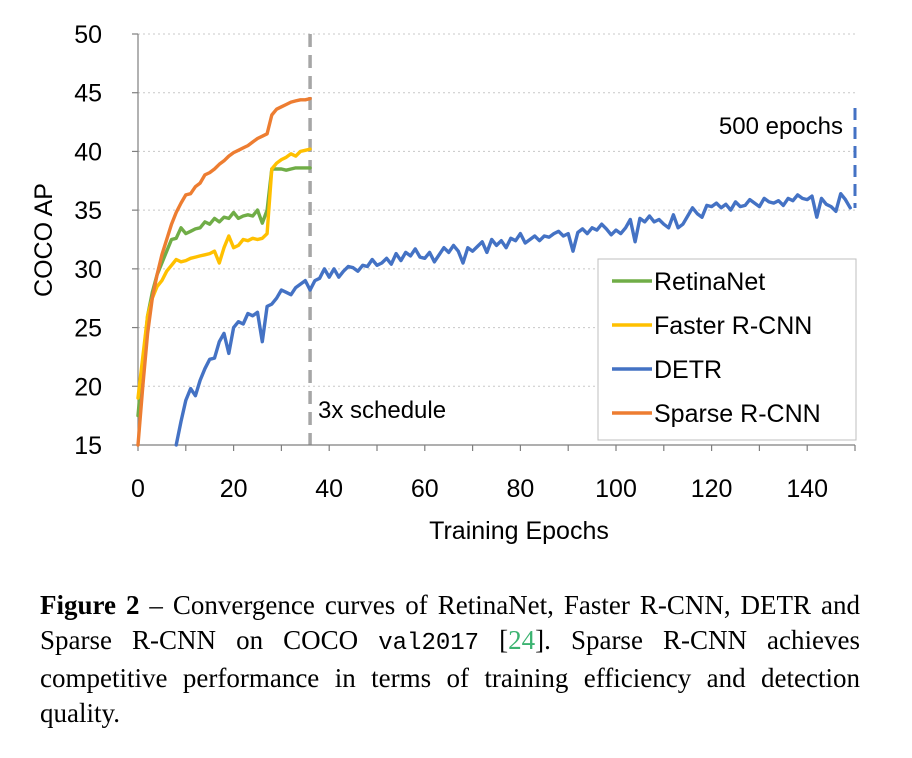 Image resolution: width=912 pixels, height=758 pixels. Describe the element at coordinates (138, 489) in the screenshot. I see `x-tick-label: 0` at that location.